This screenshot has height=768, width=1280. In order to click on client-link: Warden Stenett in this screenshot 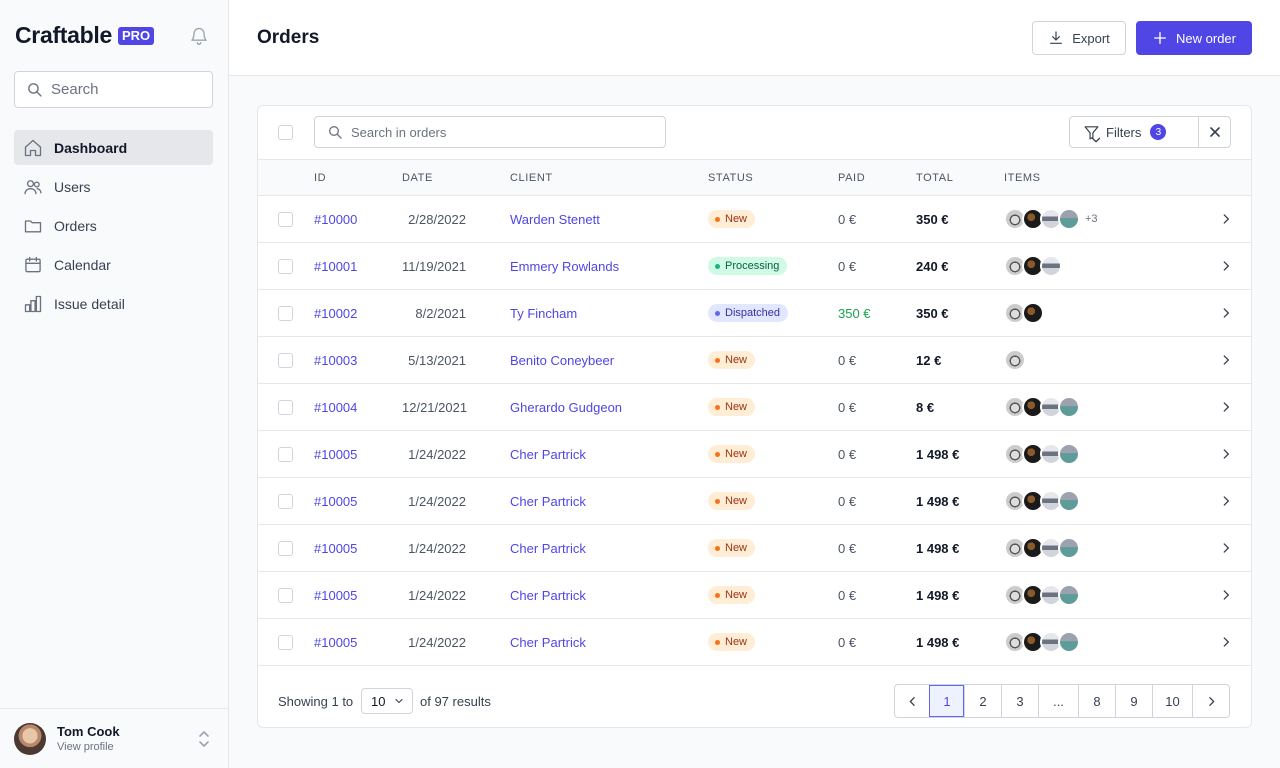, I will do `click(555, 219)`.